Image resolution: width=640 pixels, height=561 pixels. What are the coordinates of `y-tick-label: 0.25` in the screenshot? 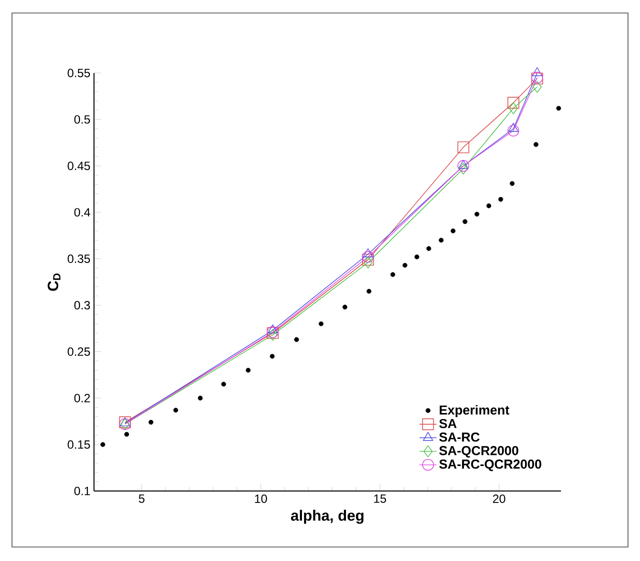 It's located at (79, 351).